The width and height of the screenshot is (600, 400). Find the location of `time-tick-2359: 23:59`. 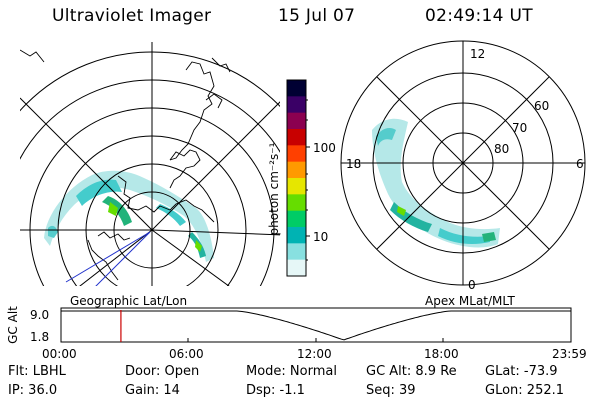

time-tick-2359: 23:59 is located at coordinates (569, 354).